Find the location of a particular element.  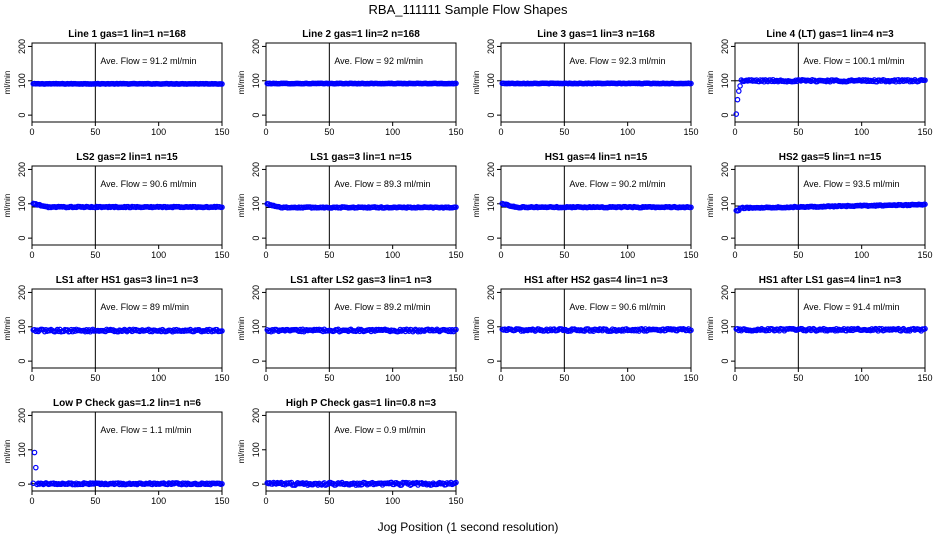

mean-annotation: Ave. Flow = 92.3 ml/min is located at coordinates (617, 61).